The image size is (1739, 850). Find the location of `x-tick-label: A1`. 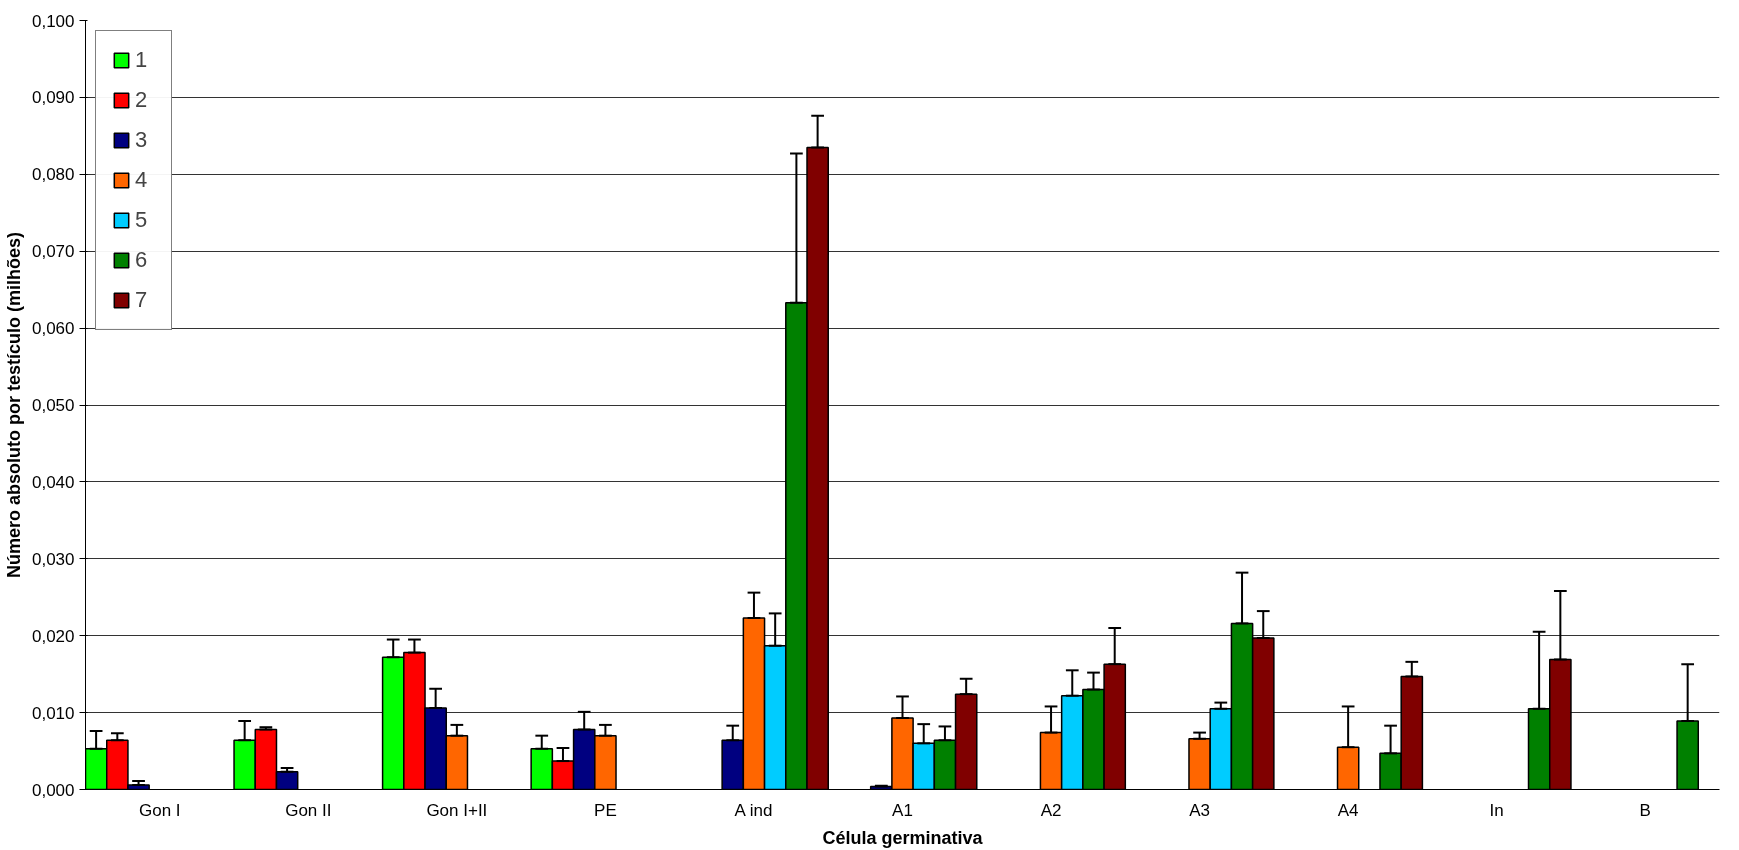

x-tick-label: A1 is located at coordinates (902, 810).